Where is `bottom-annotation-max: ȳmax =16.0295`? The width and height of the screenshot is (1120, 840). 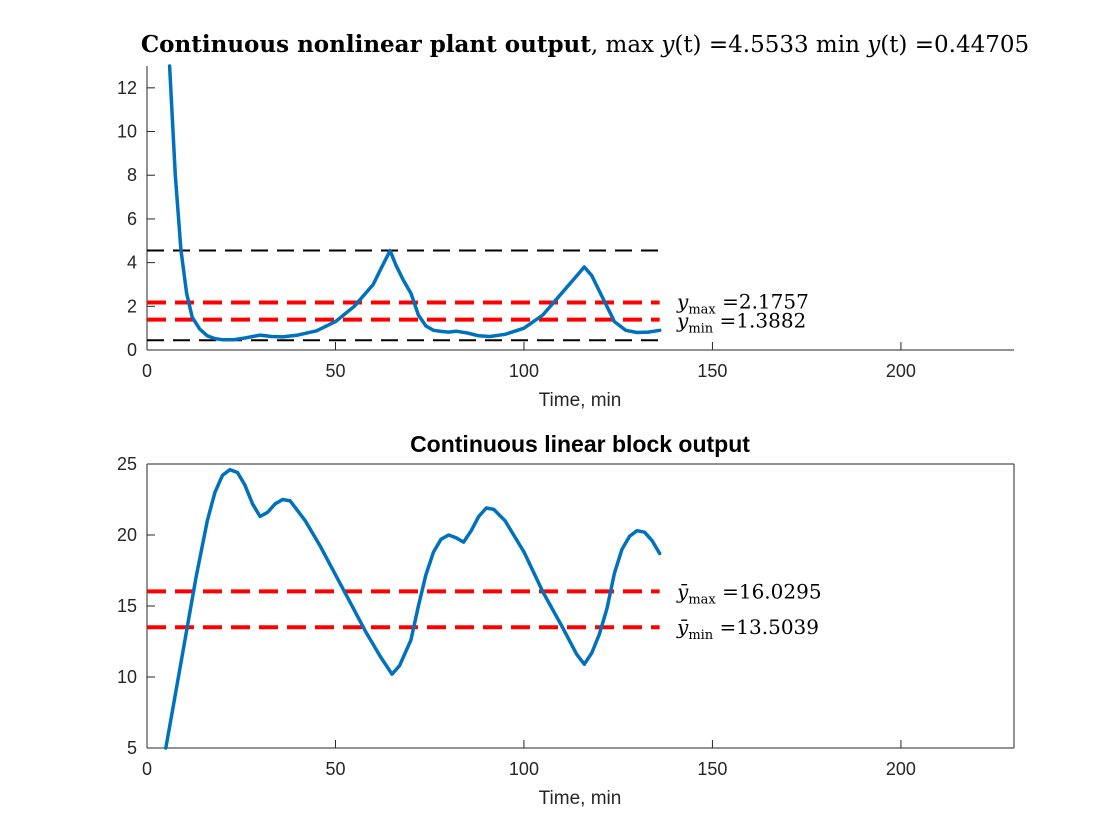 bottom-annotation-max: ȳmax =16.0295 is located at coordinates (749, 593).